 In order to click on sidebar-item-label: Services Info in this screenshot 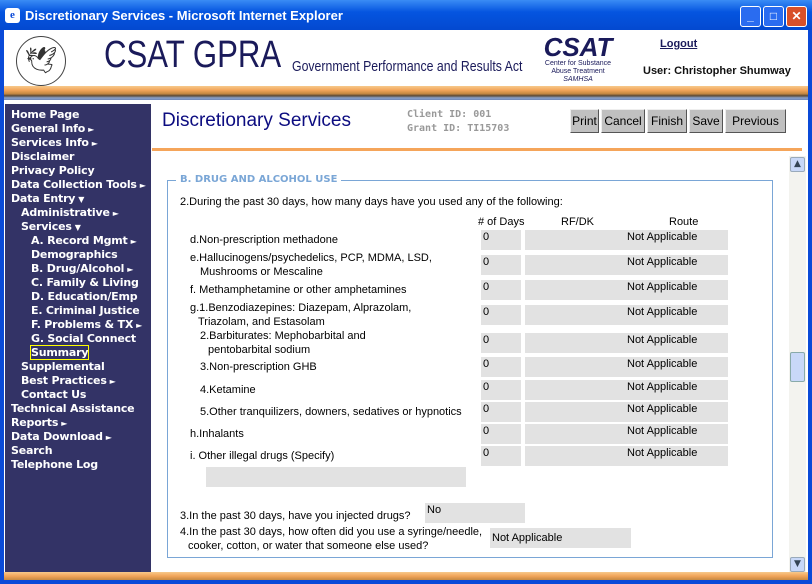, I will do `click(50, 142)`.